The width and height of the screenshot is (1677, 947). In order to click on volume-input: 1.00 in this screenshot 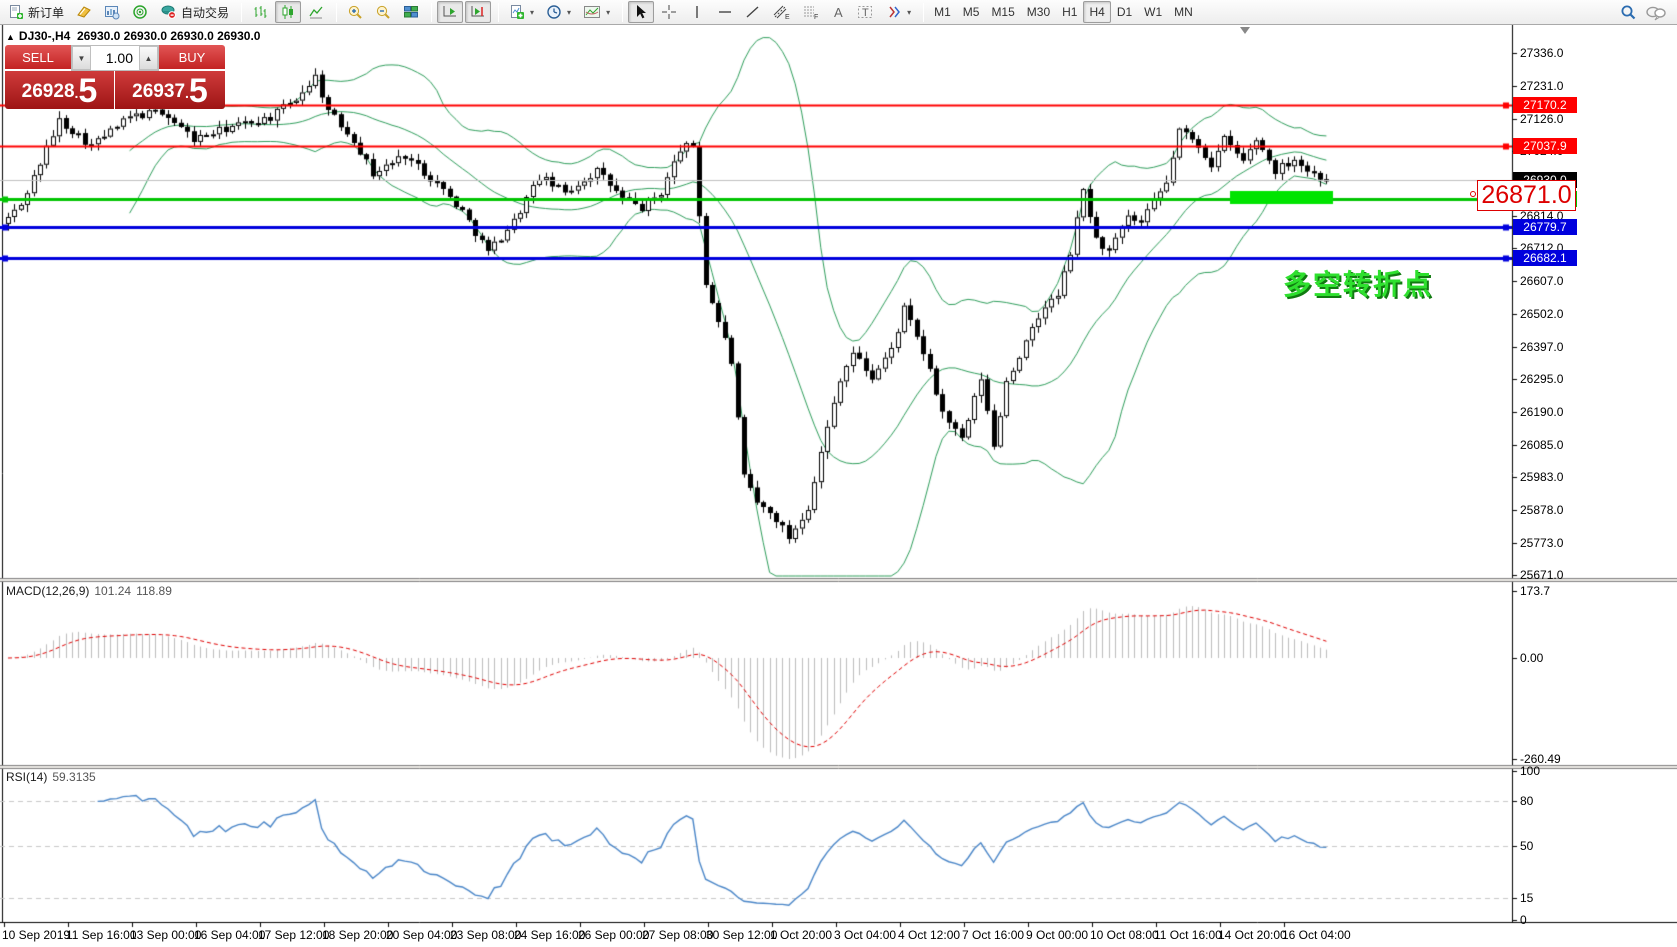, I will do `click(115, 58)`.